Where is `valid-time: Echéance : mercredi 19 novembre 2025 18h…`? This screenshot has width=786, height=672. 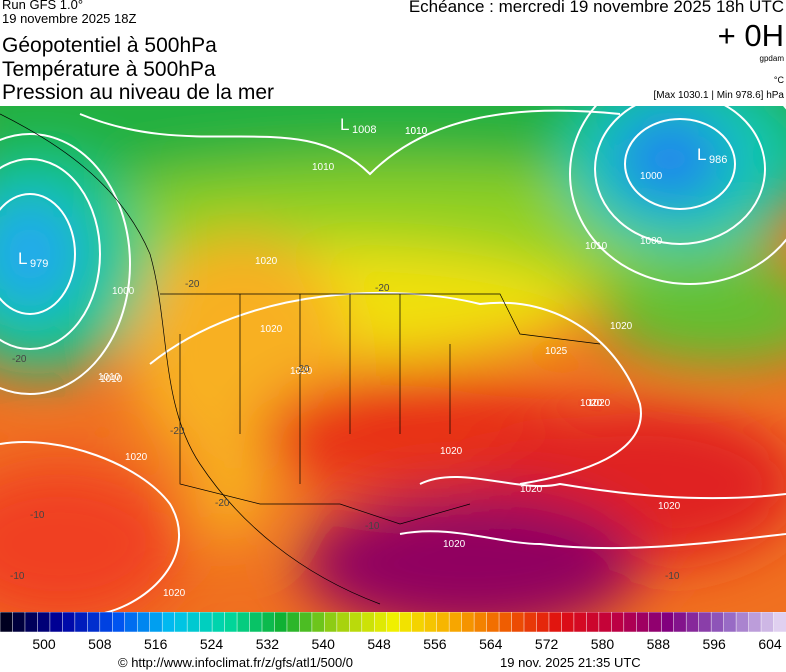 valid-time: Echéance : mercredi 19 novembre 2025 18h… is located at coordinates (596, 8).